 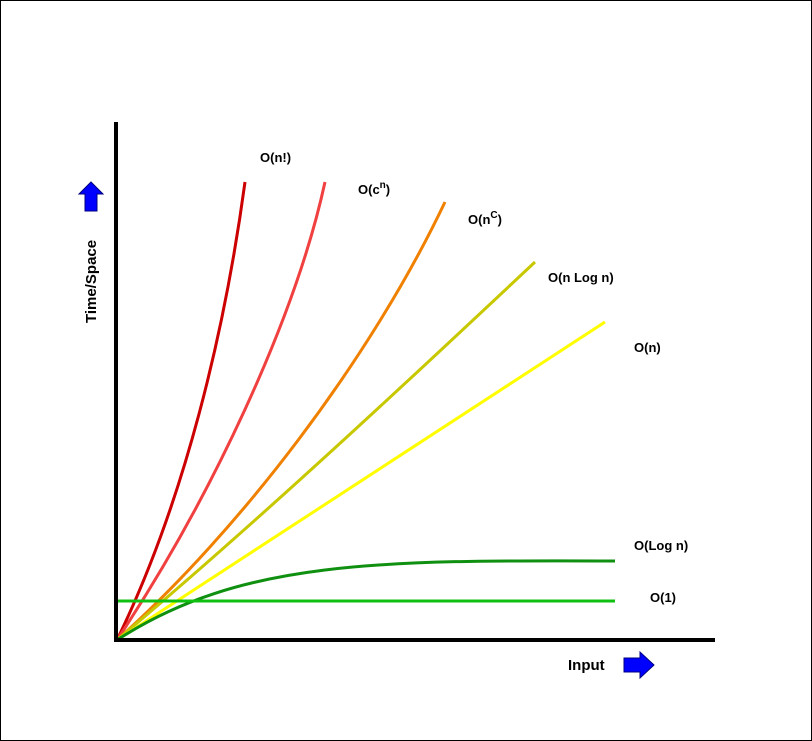 I want to click on curve-logarithmic, so click(x=366, y=600).